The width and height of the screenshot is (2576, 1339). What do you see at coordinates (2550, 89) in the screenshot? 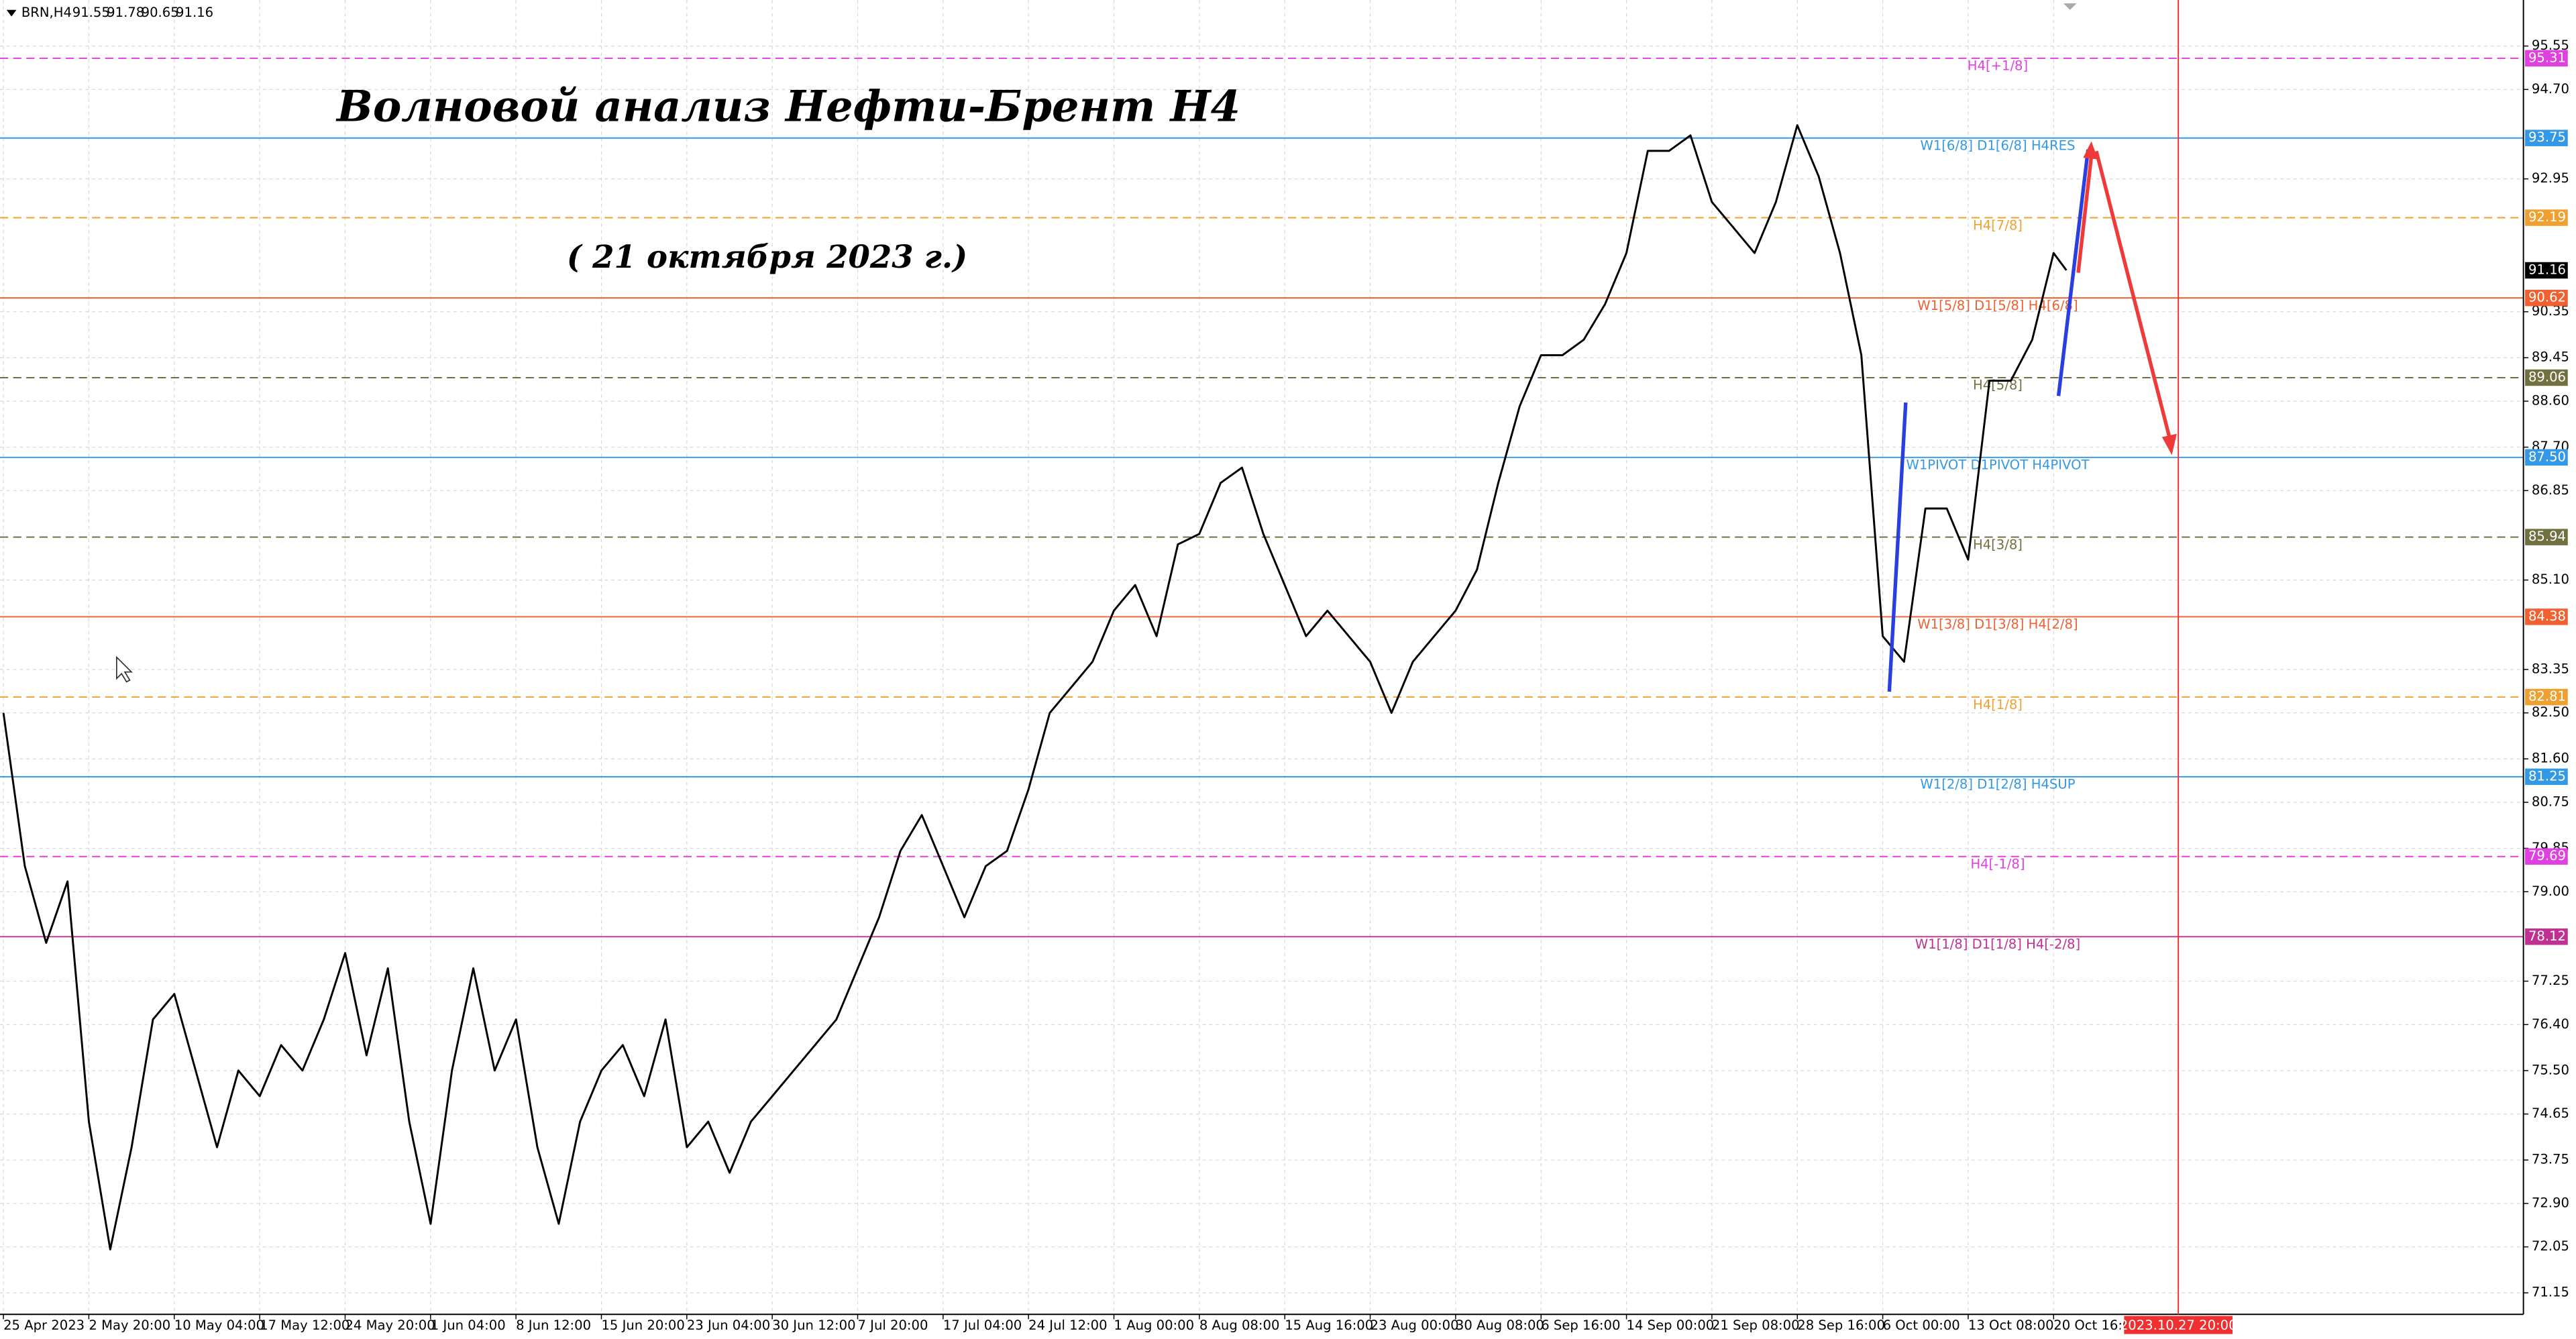
I see `y-tick-label: 94.70` at bounding box center [2550, 89].